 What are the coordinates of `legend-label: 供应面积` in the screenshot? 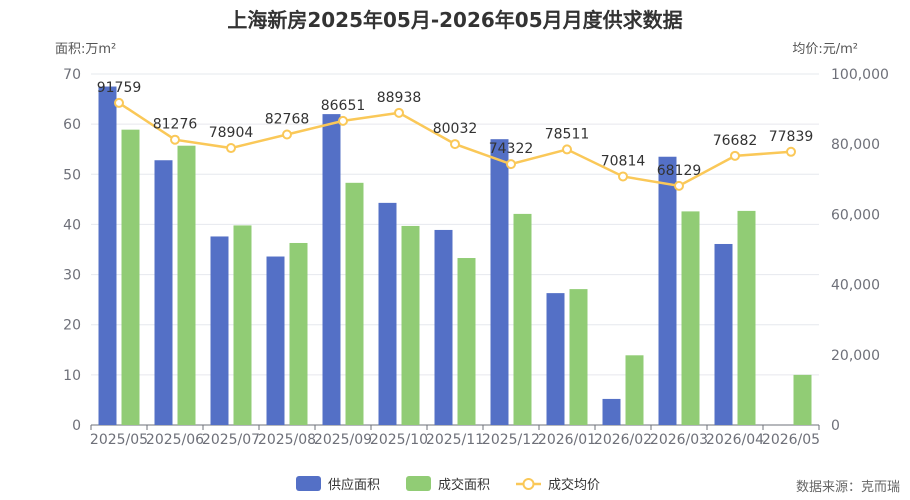 It's located at (354, 485).